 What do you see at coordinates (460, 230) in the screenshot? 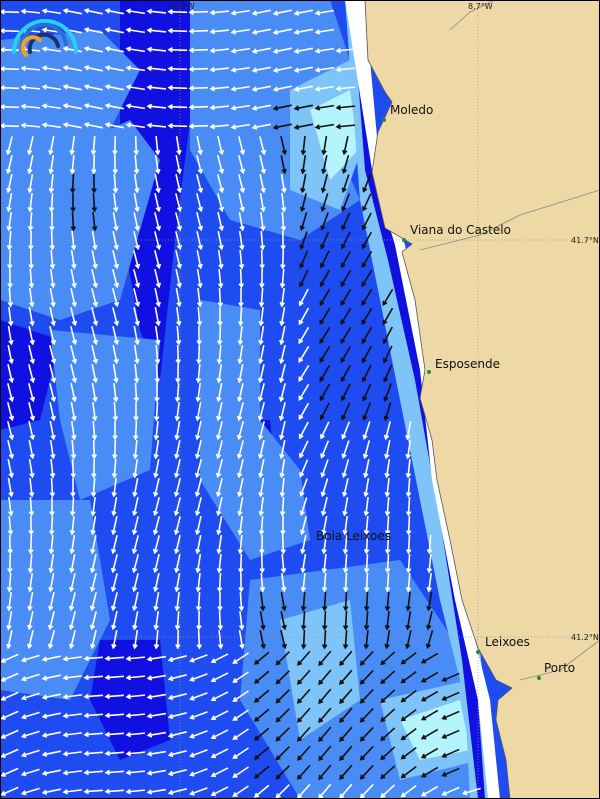
I see `place-viana-do-castelo: Viana do Castelo` at bounding box center [460, 230].